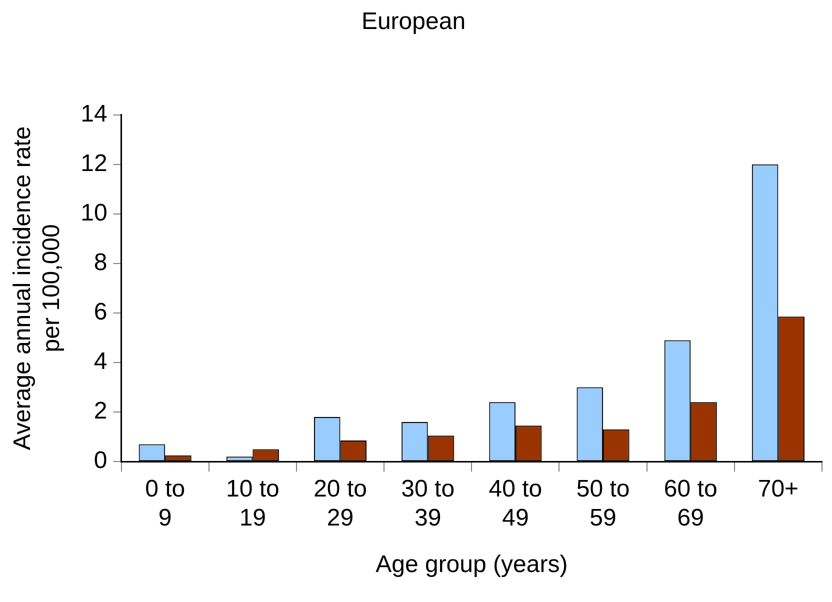 This screenshot has height=602, width=832. What do you see at coordinates (691, 504) in the screenshot?
I see `x-tick-label: 60 to 69` at bounding box center [691, 504].